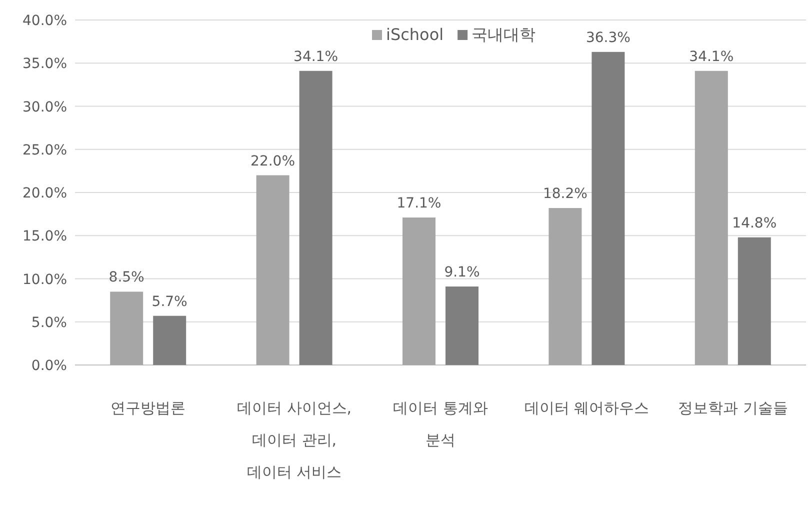 This screenshot has height=513, width=810. What do you see at coordinates (565, 194) in the screenshot?
I see `data-label: 18.2%` at bounding box center [565, 194].